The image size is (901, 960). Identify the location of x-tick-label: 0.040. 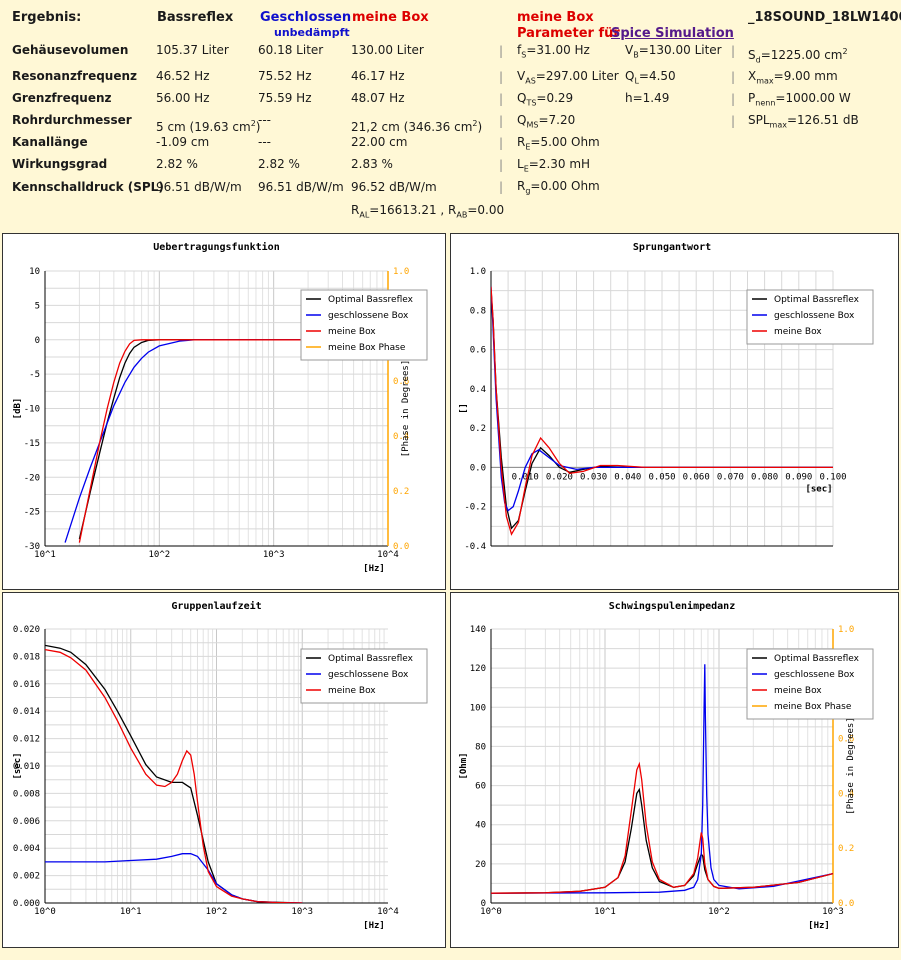
(627, 477).